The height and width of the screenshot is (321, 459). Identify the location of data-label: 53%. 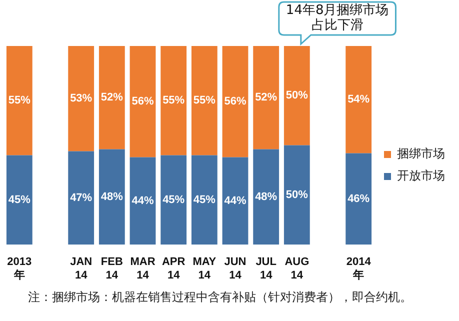
(81, 98).